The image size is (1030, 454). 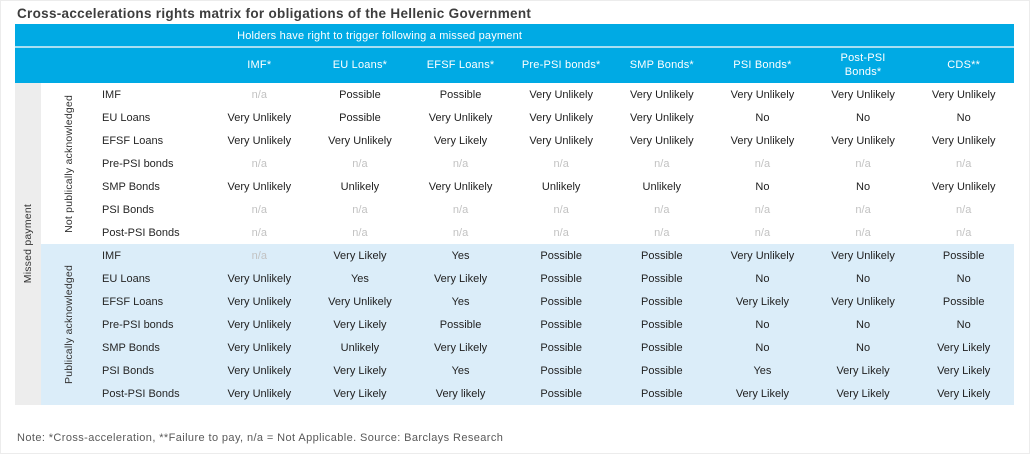 I want to click on matrix-cell: Yes, so click(x=460, y=301).